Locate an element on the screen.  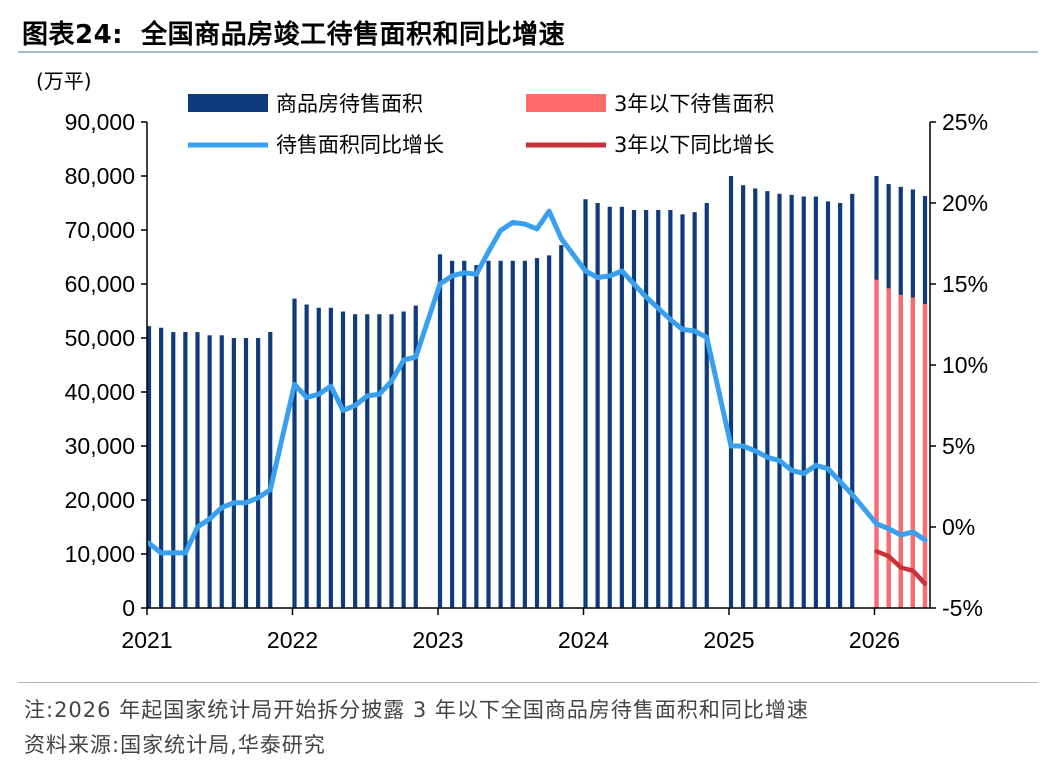
left-tick-label: 60,000 is located at coordinates (100, 284).